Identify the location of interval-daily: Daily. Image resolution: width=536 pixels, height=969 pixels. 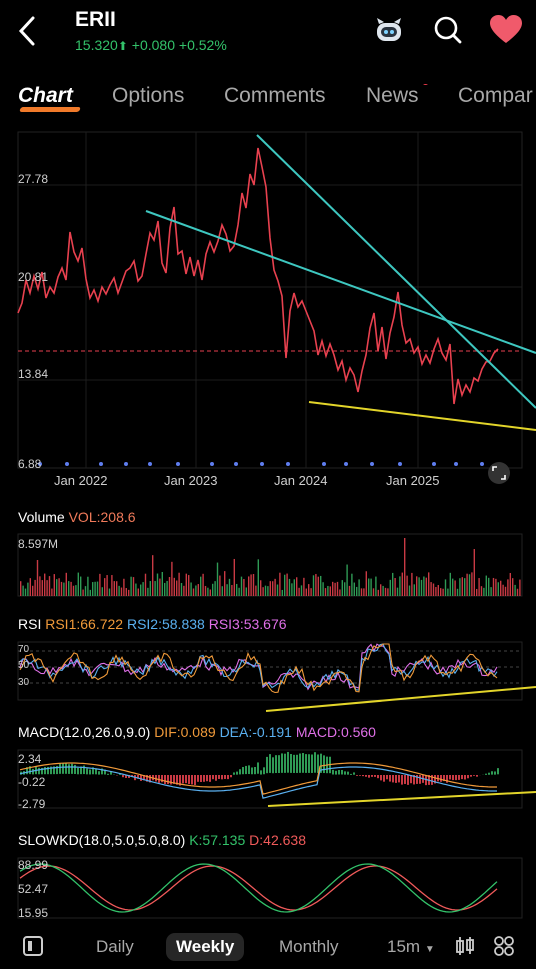
(115, 946).